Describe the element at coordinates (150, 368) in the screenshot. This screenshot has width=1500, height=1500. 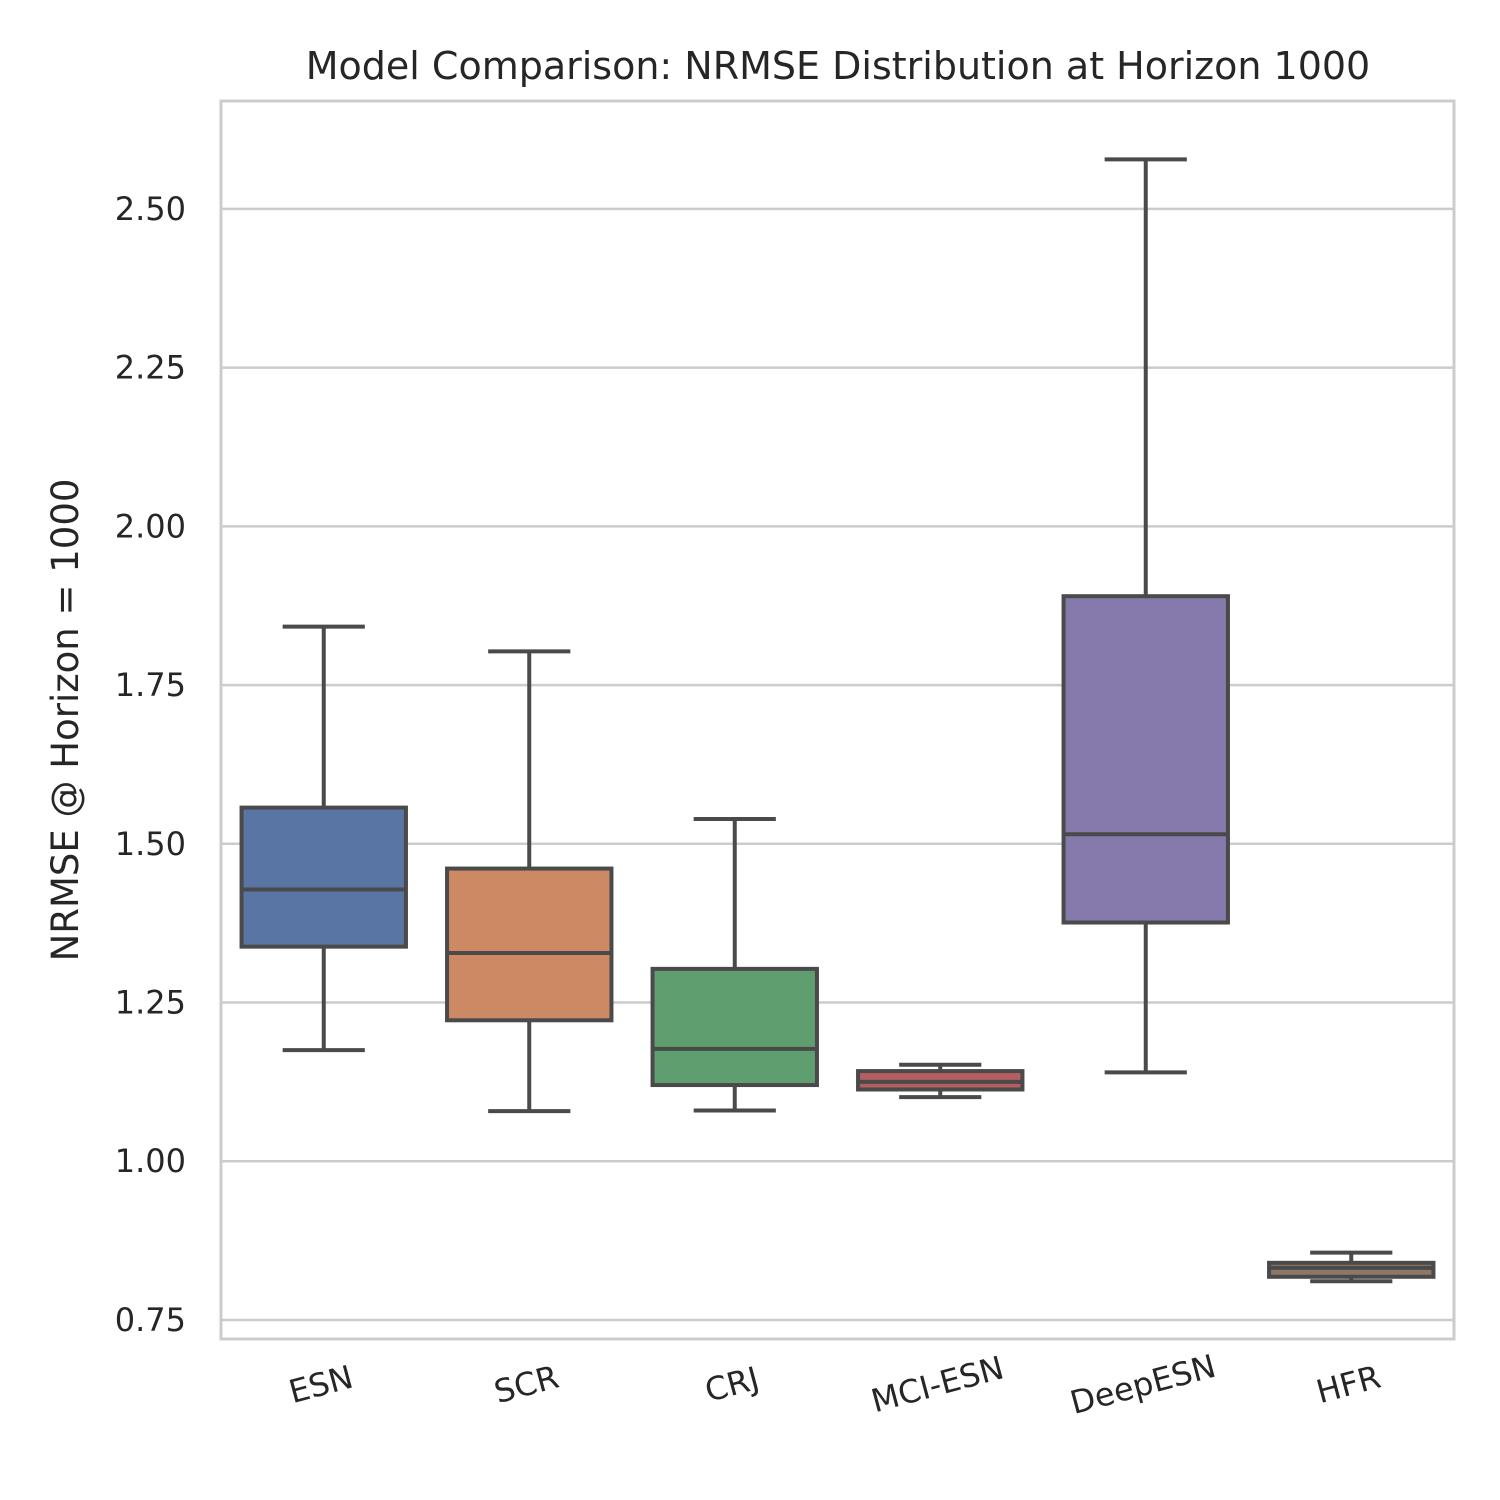
I see `y-tick-label: 2.25` at that location.